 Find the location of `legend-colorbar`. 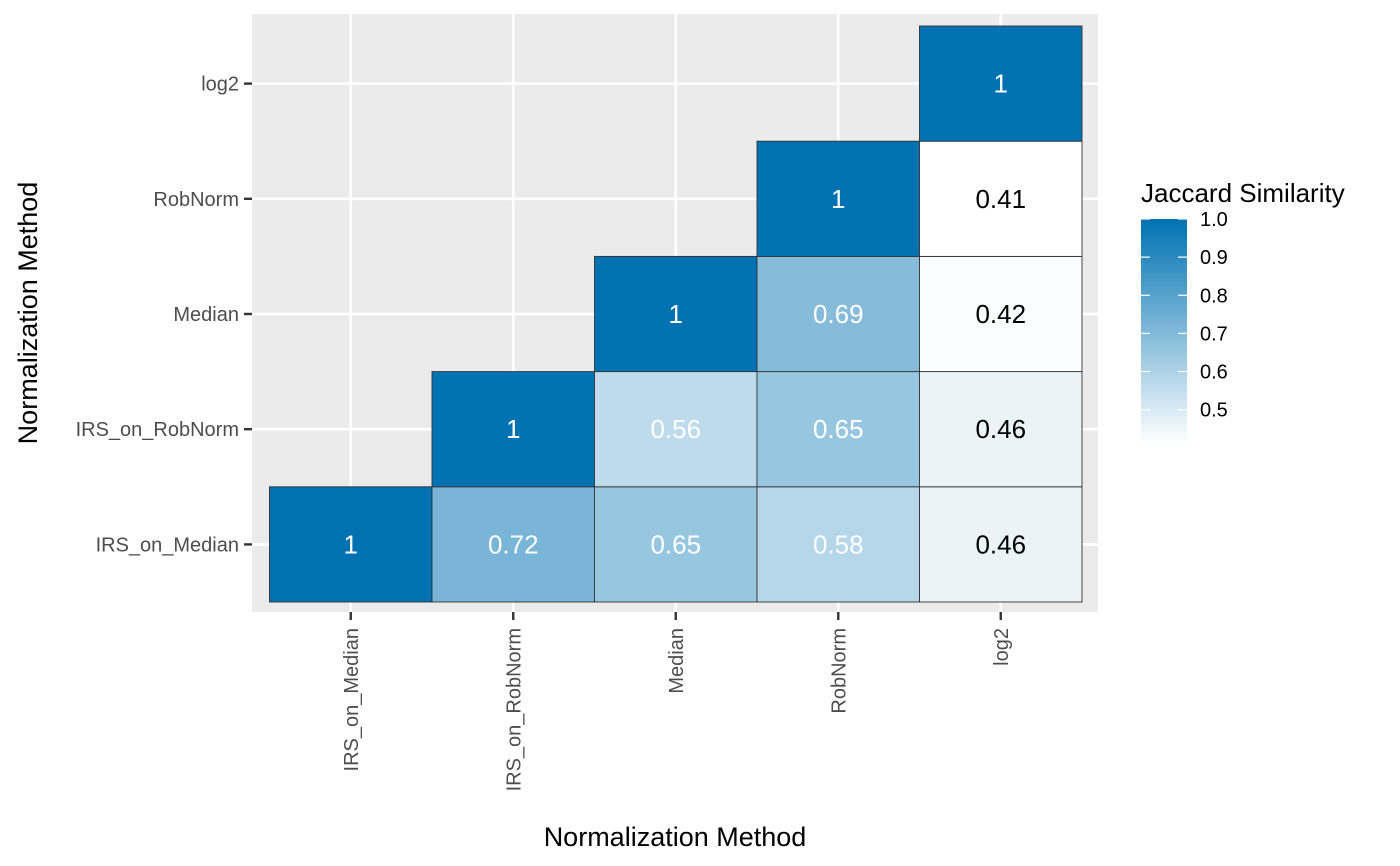

legend-colorbar is located at coordinates (1164, 331).